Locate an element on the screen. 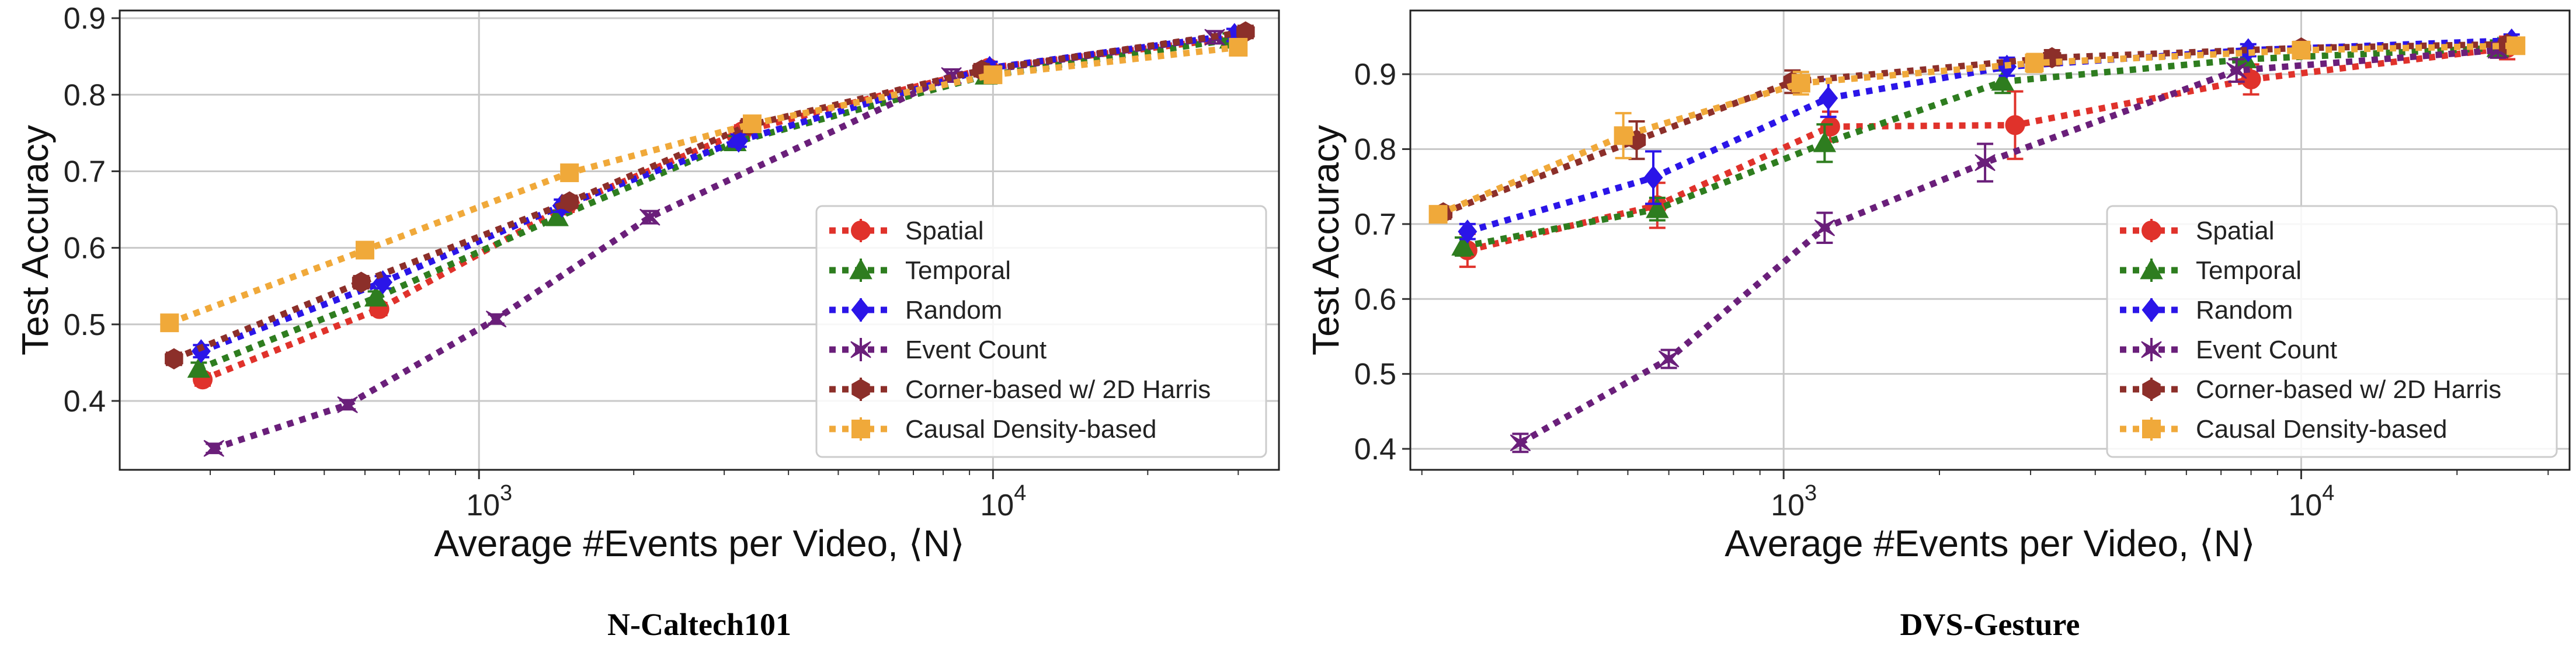  y-tick-label: 0.4 is located at coordinates (85, 401).